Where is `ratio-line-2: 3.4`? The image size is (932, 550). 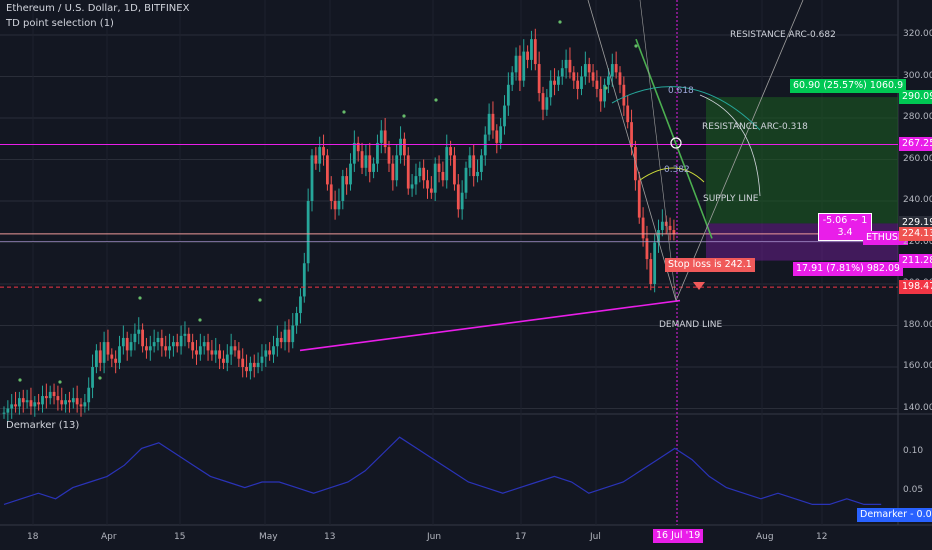 ratio-line-2: 3.4 is located at coordinates (845, 232).